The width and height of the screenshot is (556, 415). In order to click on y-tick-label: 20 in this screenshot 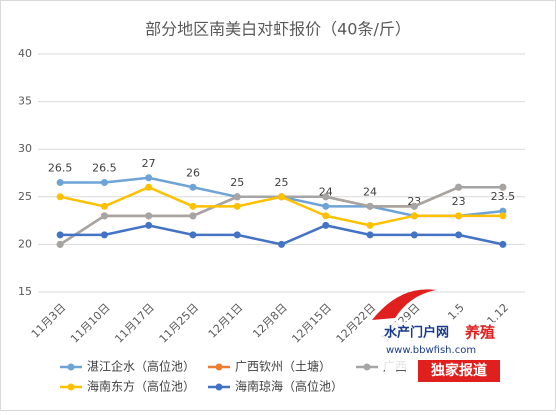, I will do `click(25, 243)`.